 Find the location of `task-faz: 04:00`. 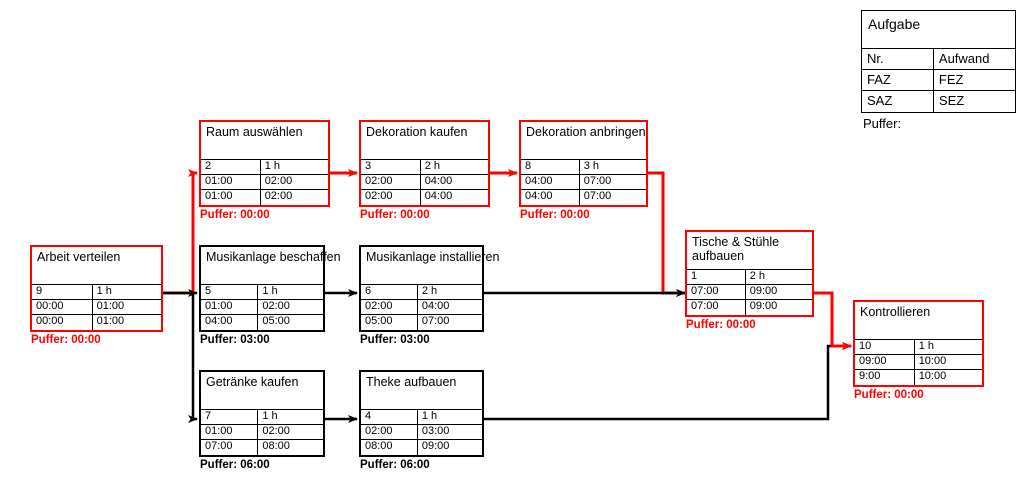

task-faz: 04:00 is located at coordinates (550, 182).